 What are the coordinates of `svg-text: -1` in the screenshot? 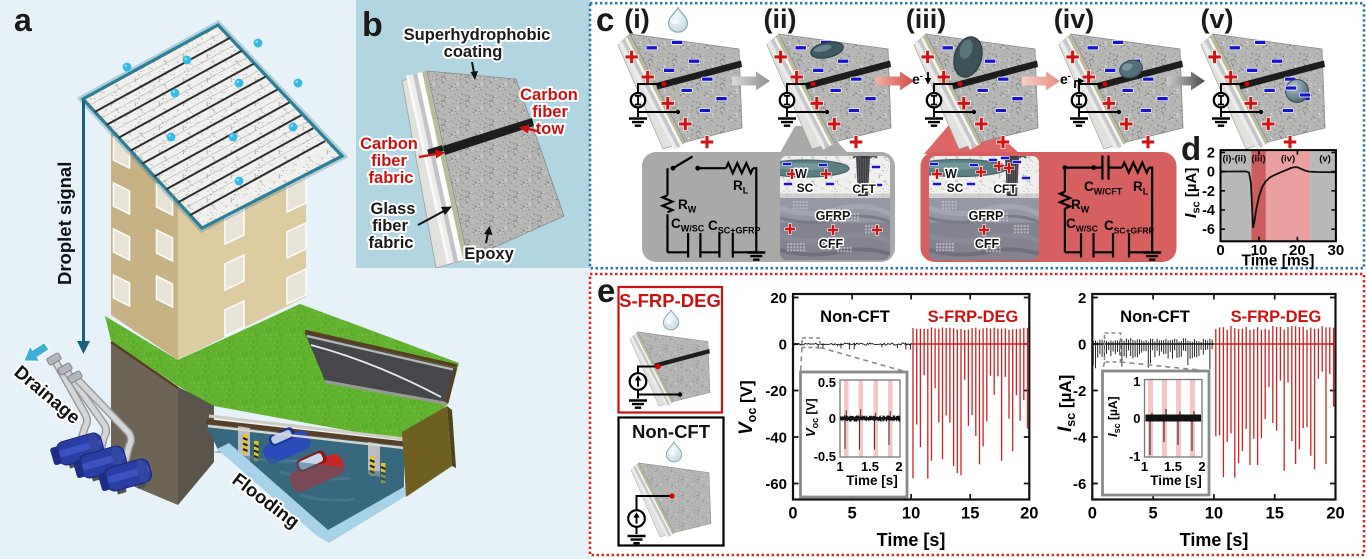 It's located at (1135, 456).